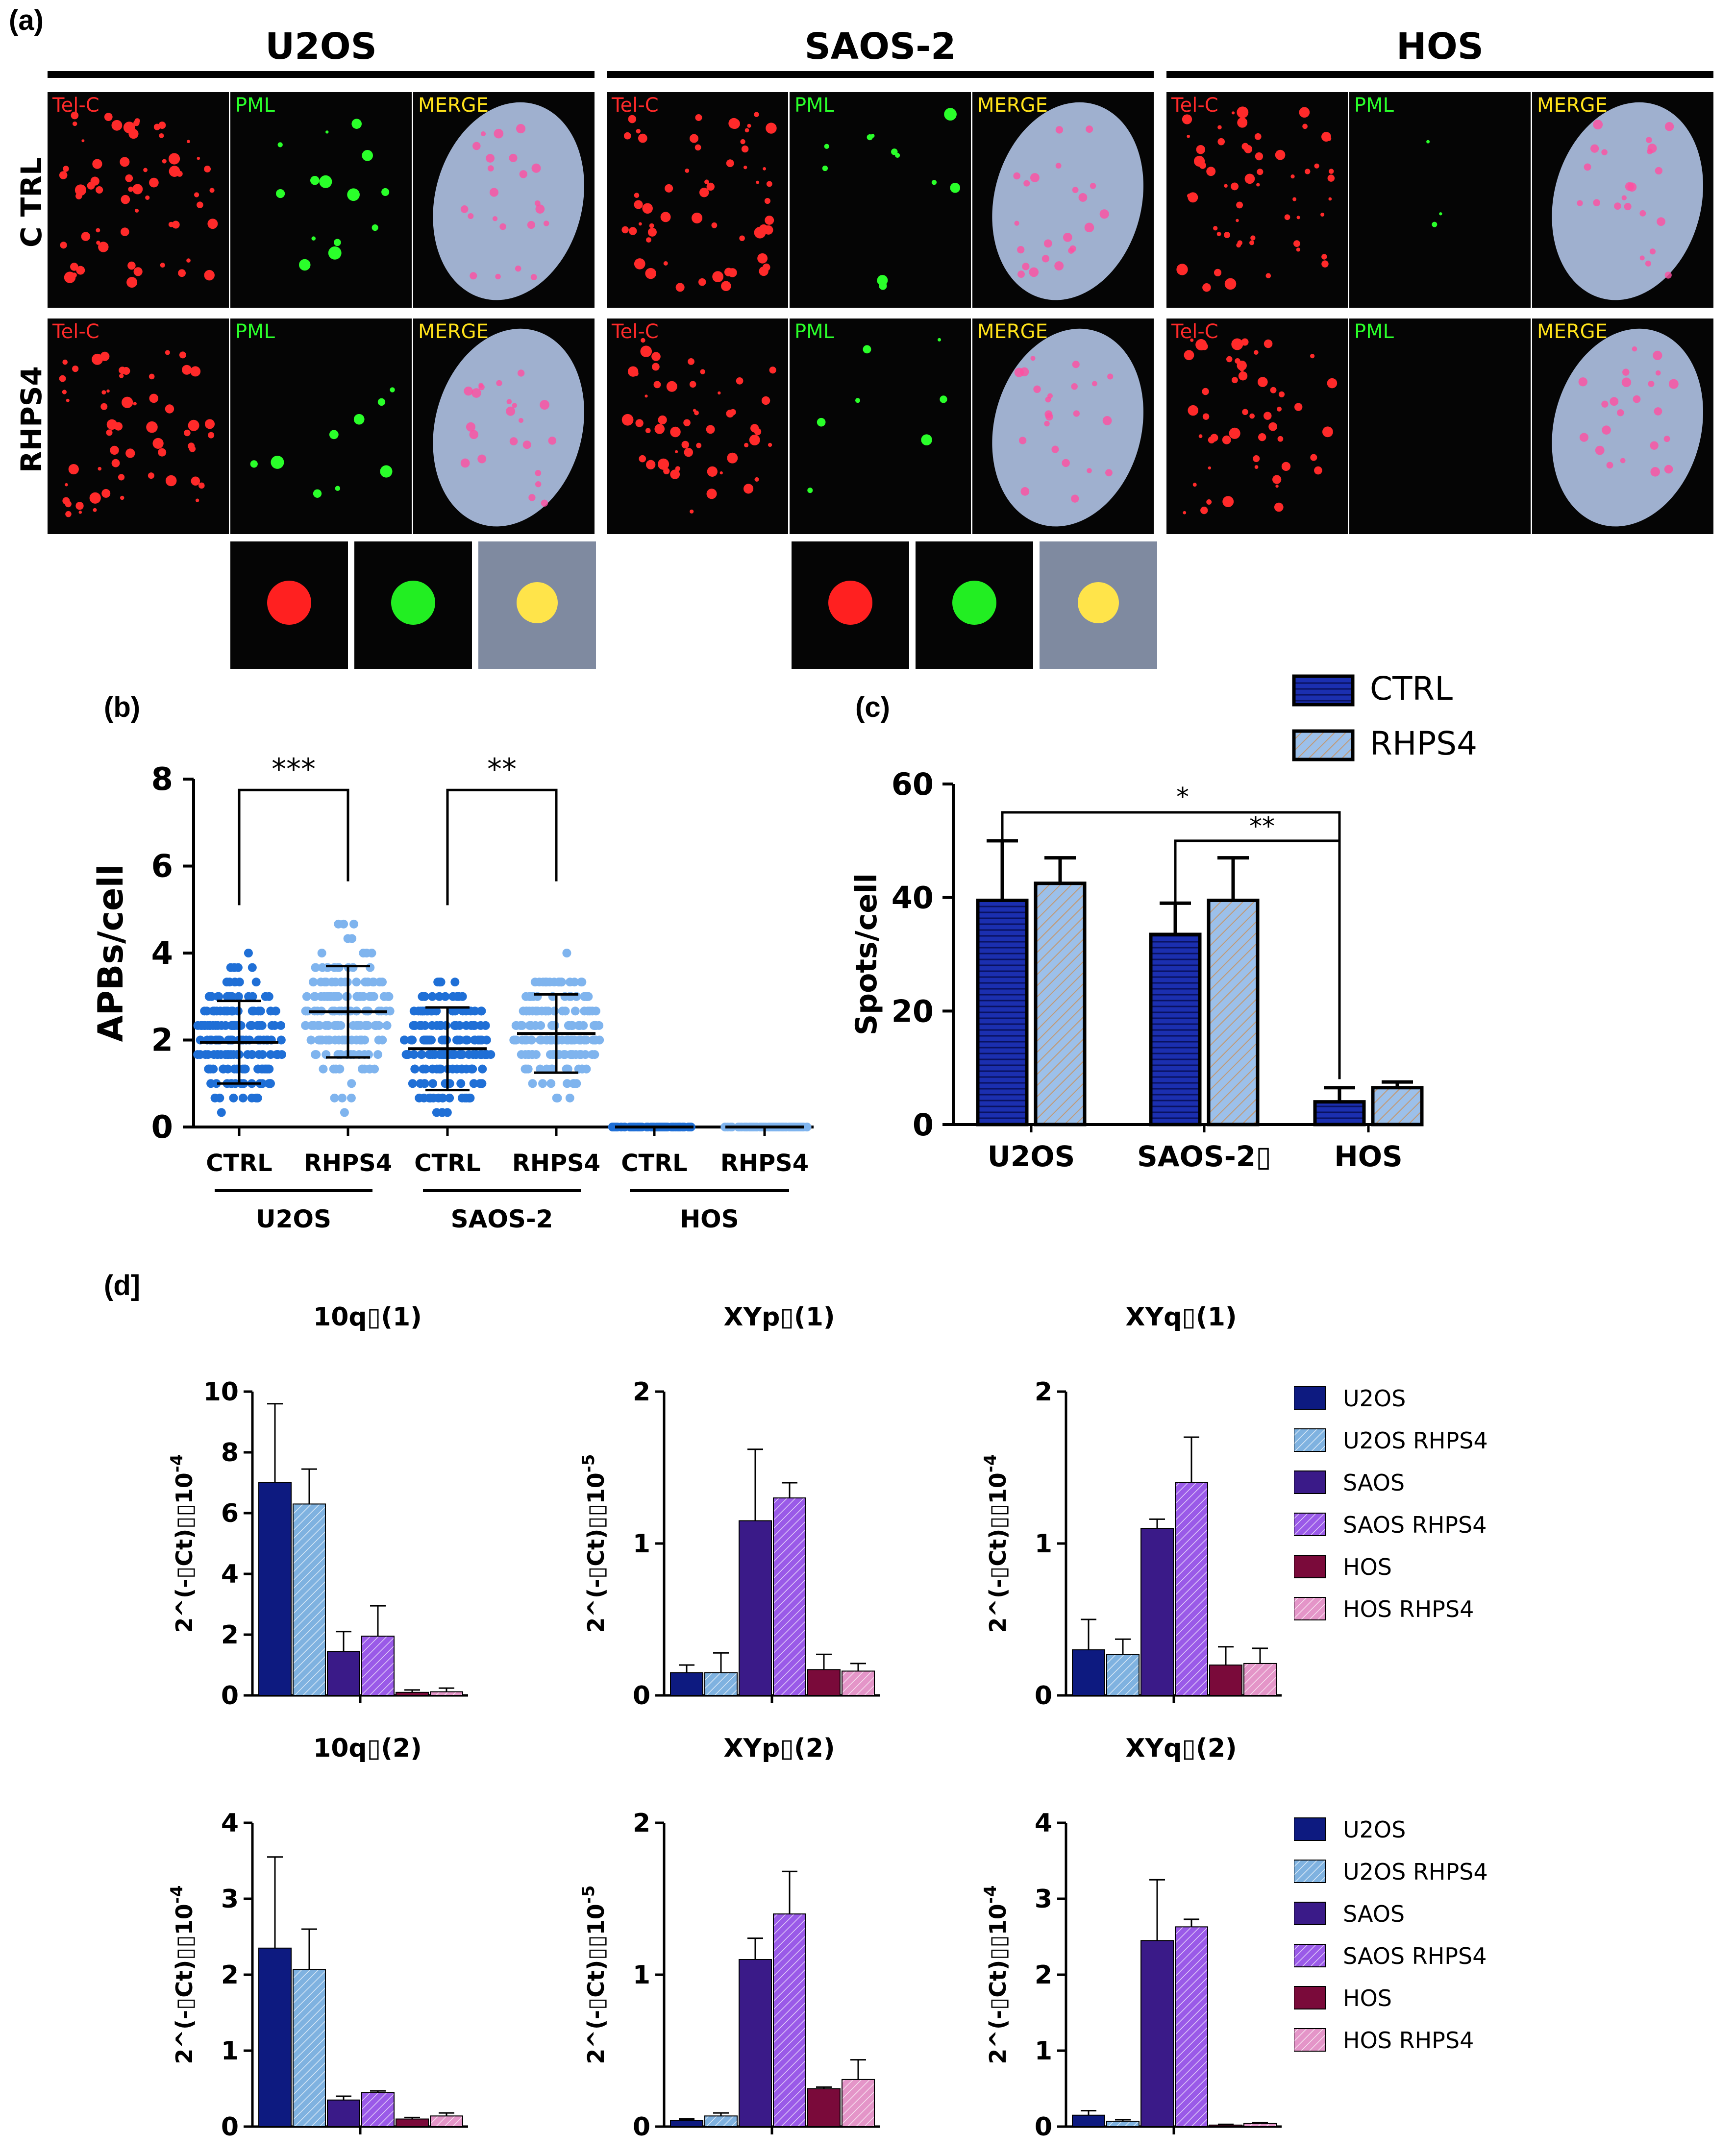  I want to click on micrograph-u2os-rhps4-tel-c: Tel-C, so click(138, 426).